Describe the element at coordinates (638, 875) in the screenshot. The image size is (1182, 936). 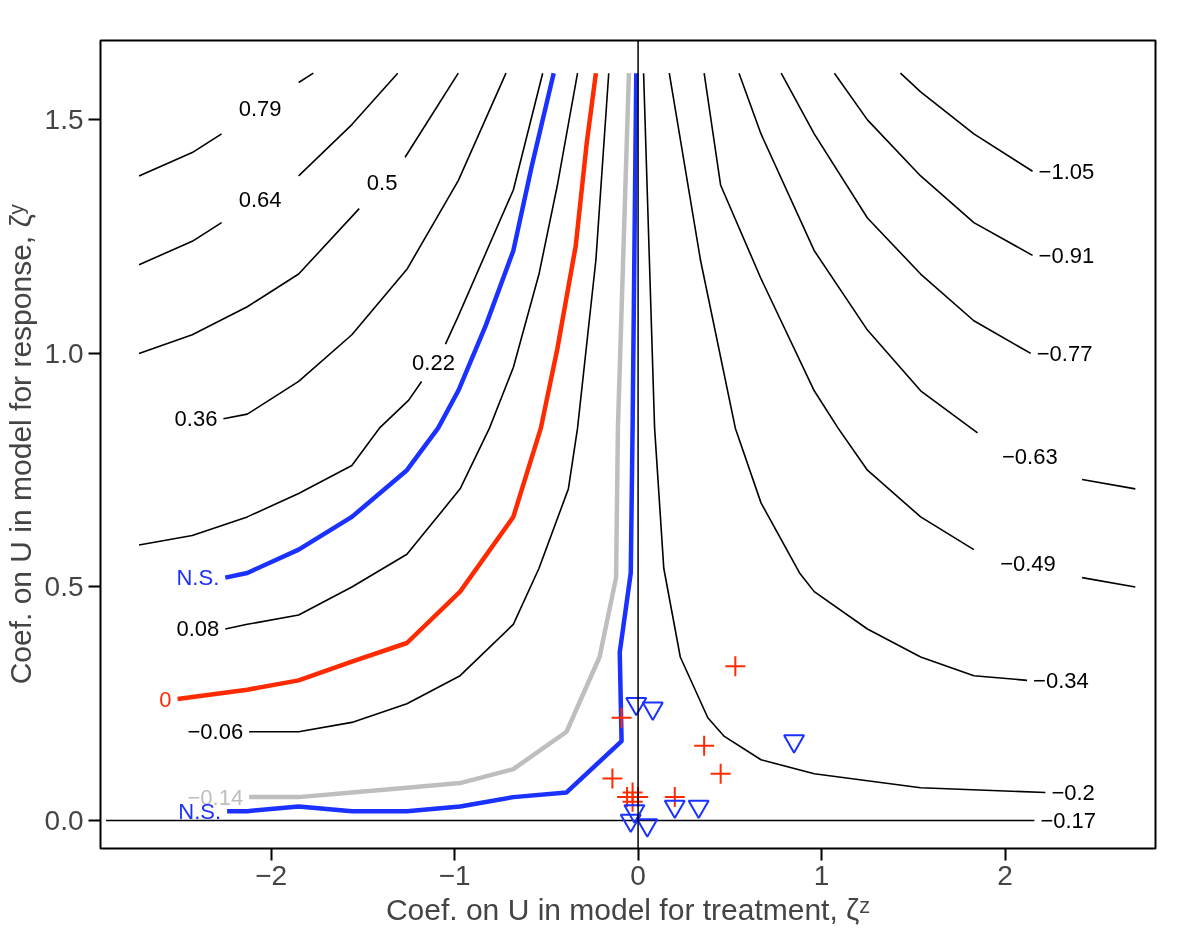
I see `x-tick-label: 0` at that location.